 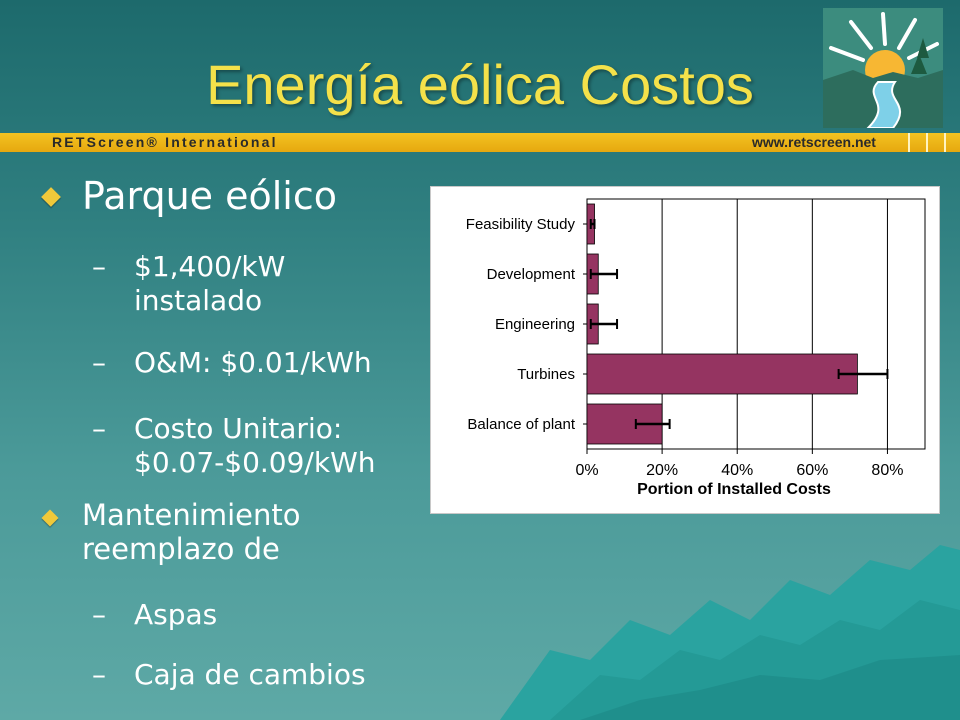 I want to click on slide-title: Energía eólica Costos, so click(x=480, y=84).